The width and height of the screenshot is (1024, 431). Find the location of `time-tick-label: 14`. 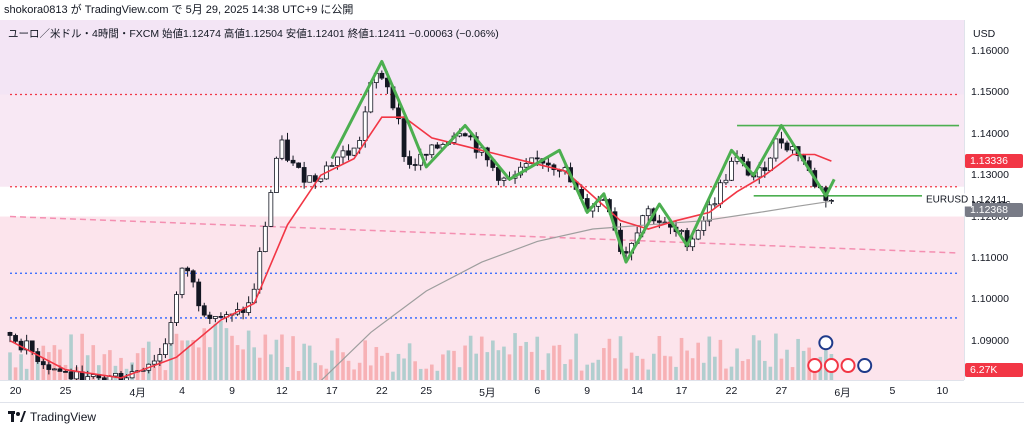

time-tick-label: 14 is located at coordinates (637, 391).